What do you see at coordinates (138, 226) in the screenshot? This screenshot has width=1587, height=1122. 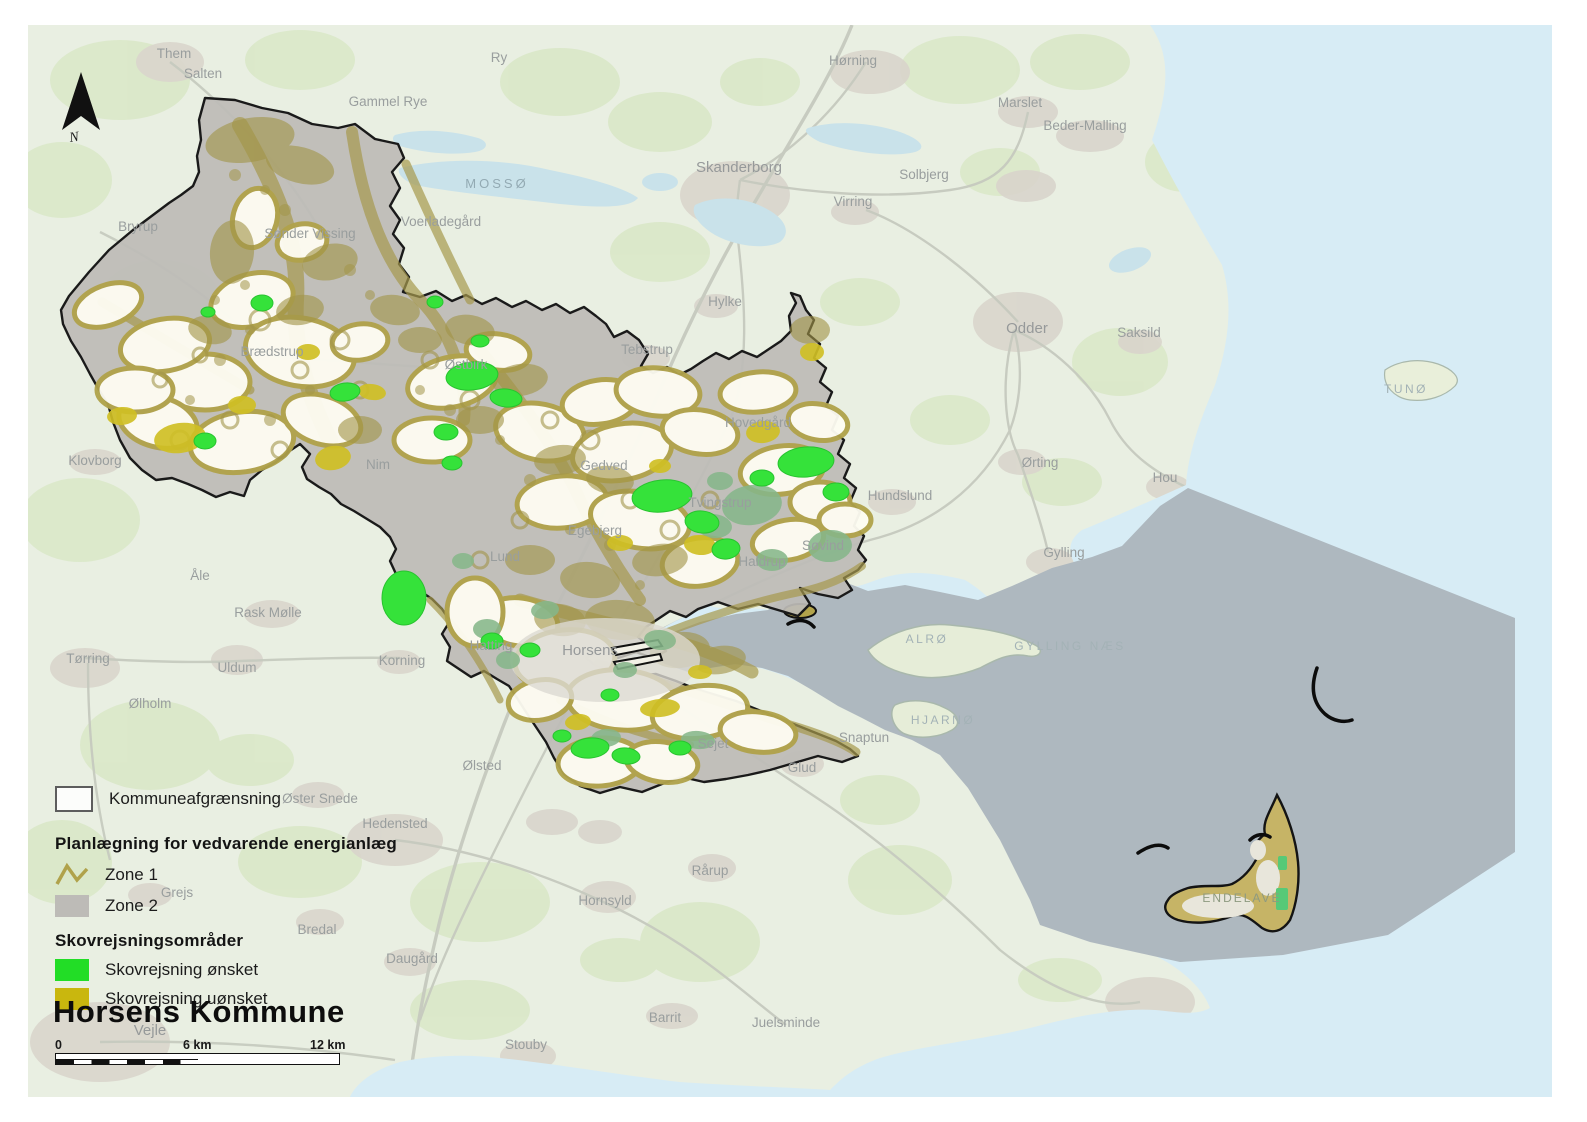 I see `place-label-bryrup: Bryrup` at bounding box center [138, 226].